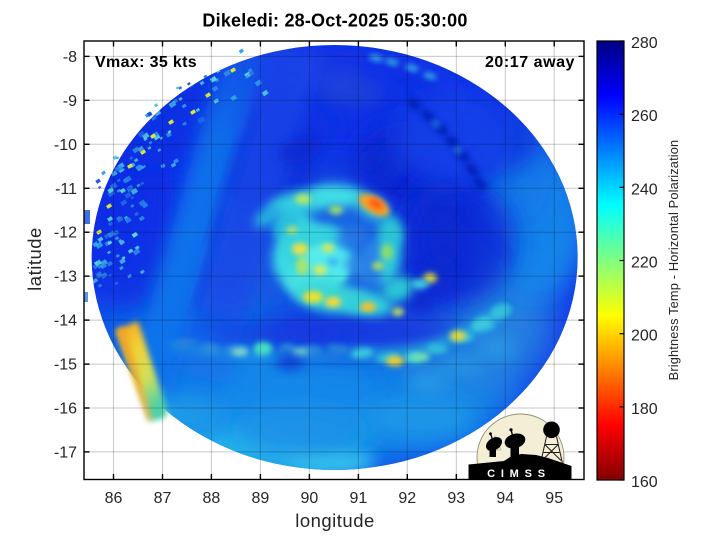  I want to click on svg-text: 160, so click(644, 482).